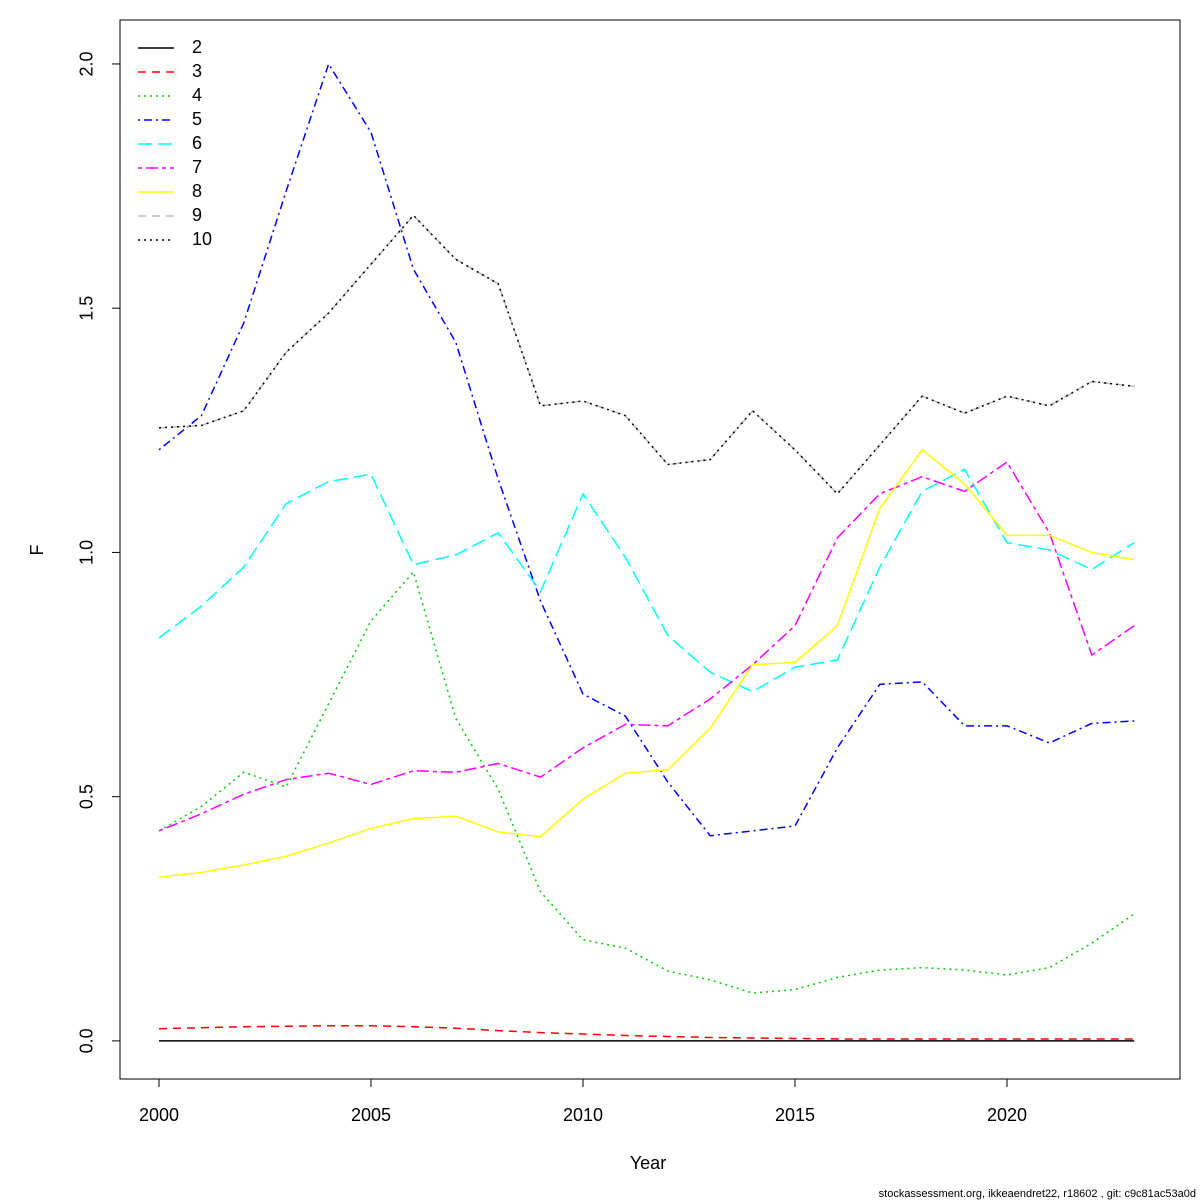 The width and height of the screenshot is (1200, 1200). I want to click on x-tick-label: 2000, so click(159, 1115).